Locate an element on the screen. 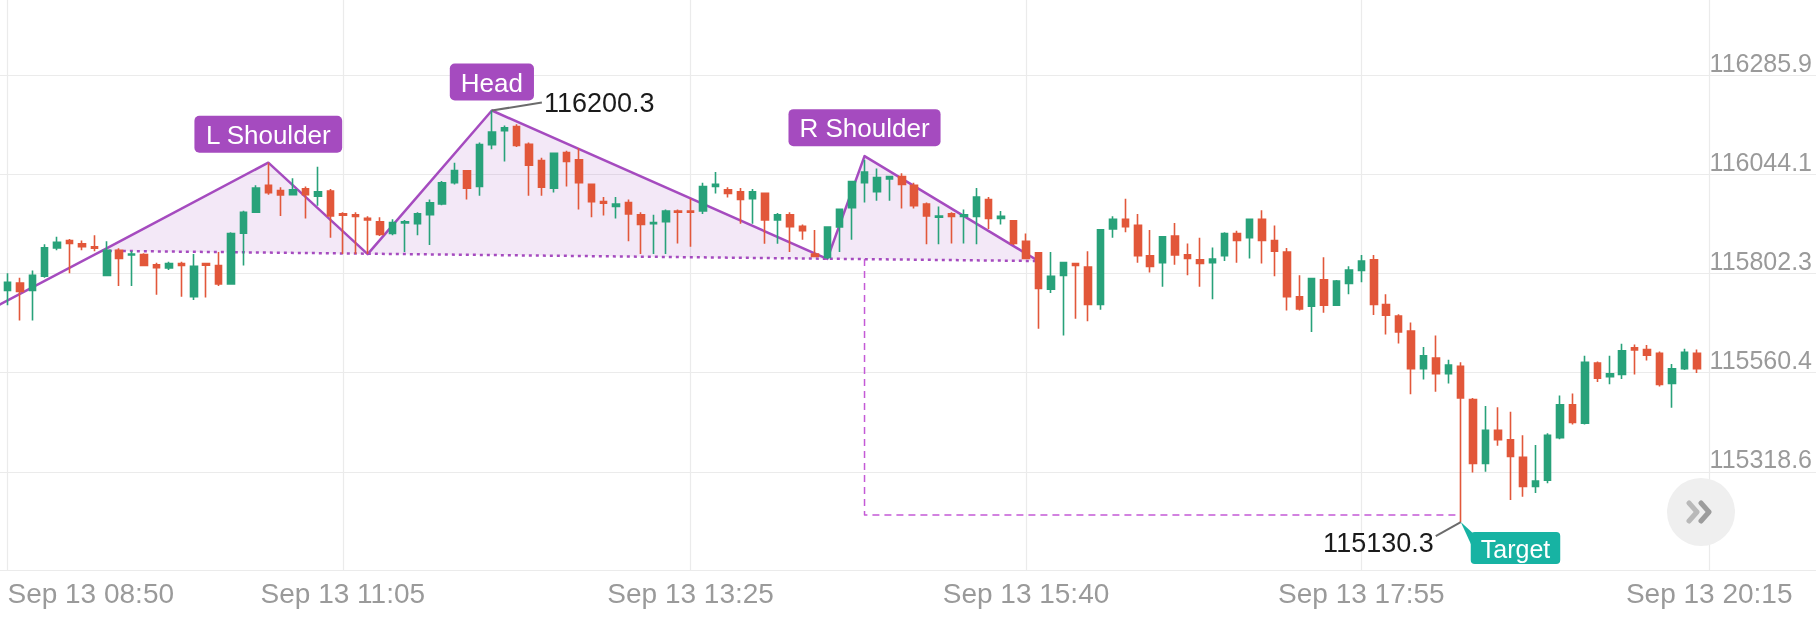 This screenshot has height=617, width=1816. x-tick-label: Sep 13 08:50 is located at coordinates (91, 593).